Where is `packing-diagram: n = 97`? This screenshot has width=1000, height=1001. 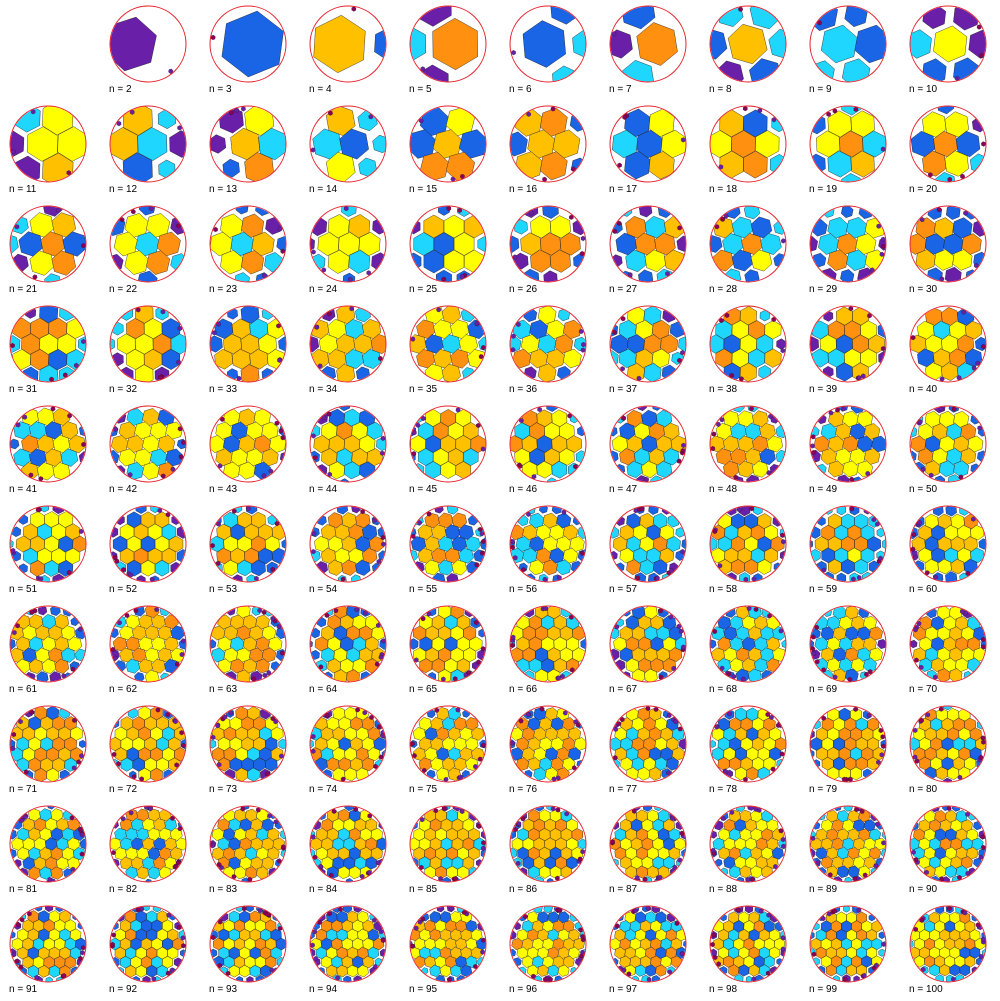
packing-diagram: n = 97 is located at coordinates (651, 951).